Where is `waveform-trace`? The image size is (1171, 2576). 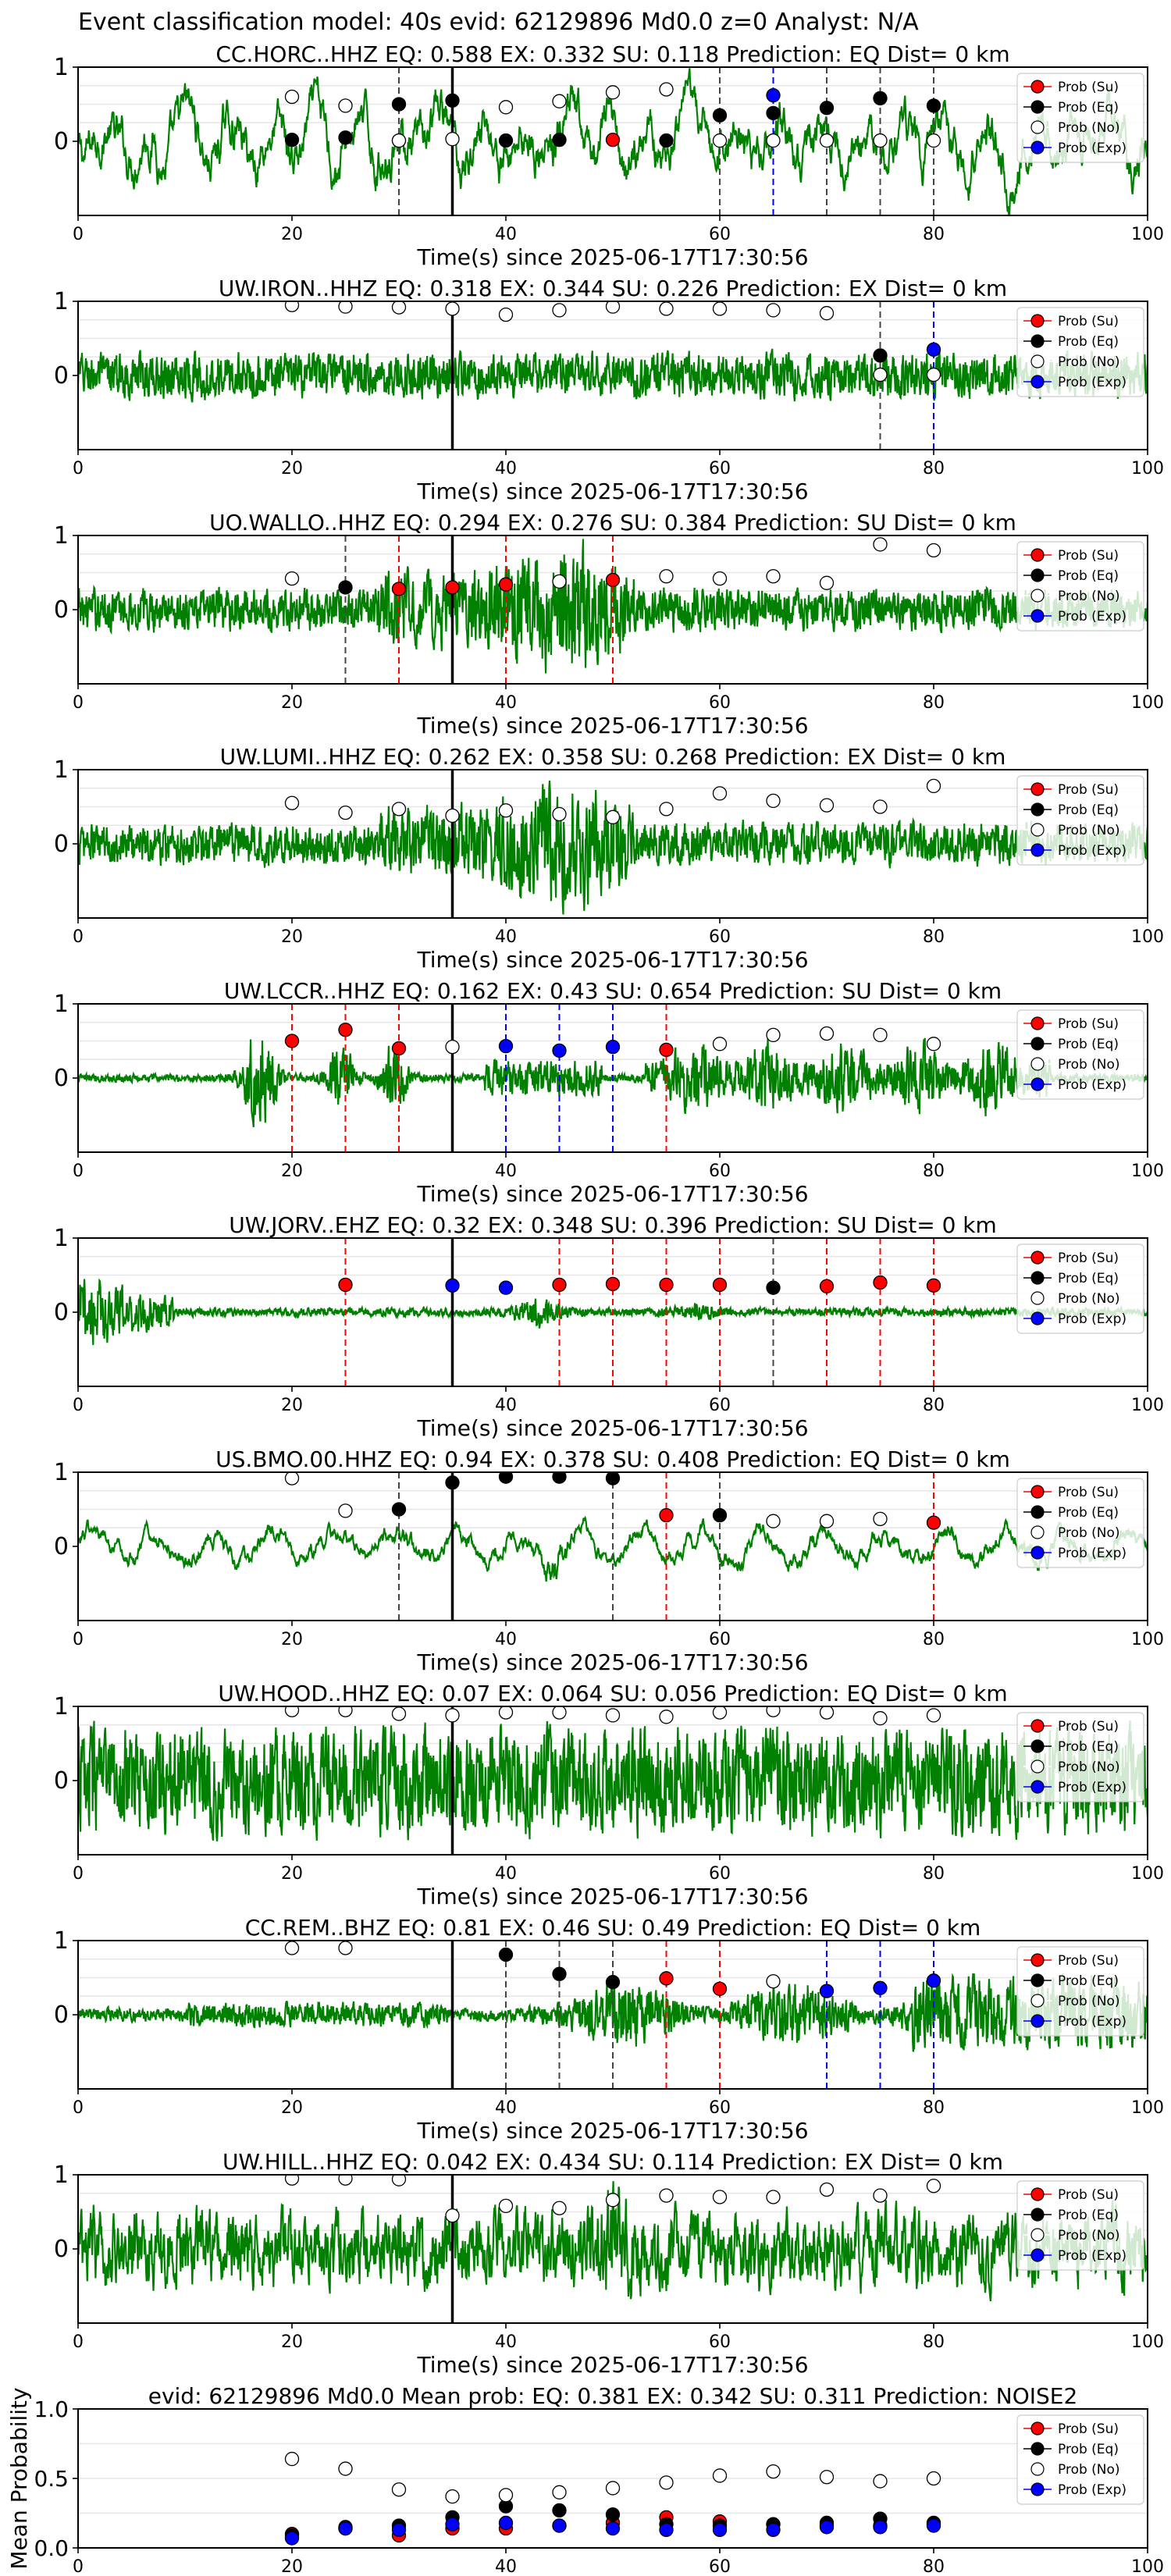 waveform-trace is located at coordinates (613, 2012).